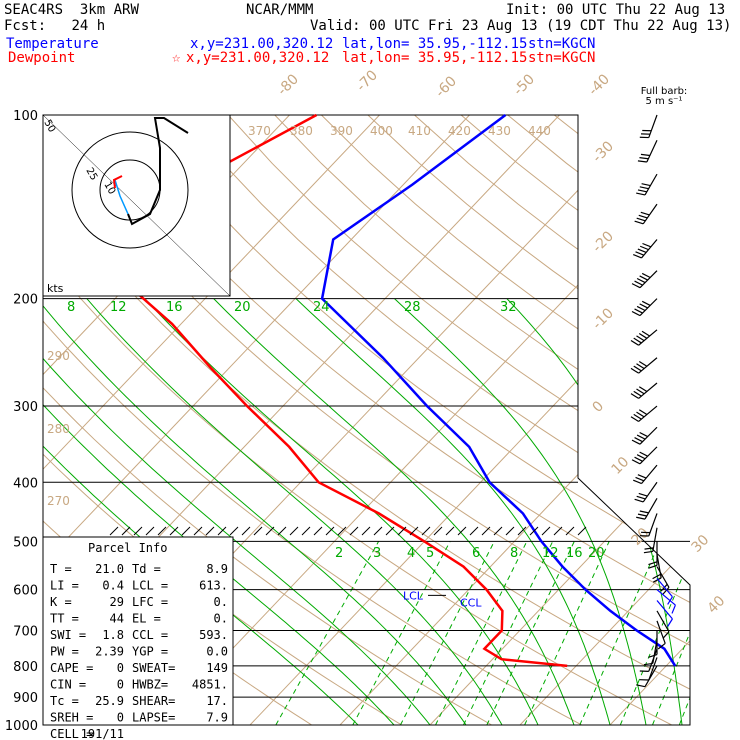  Describe the element at coordinates (655, 511) in the screenshot. I see `moist-adiabat-line` at that location.